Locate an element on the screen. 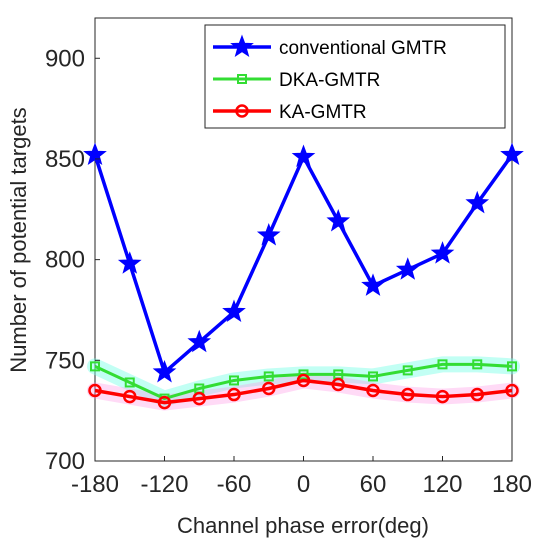  legend-label: DKA-GMTR is located at coordinates (329, 80).